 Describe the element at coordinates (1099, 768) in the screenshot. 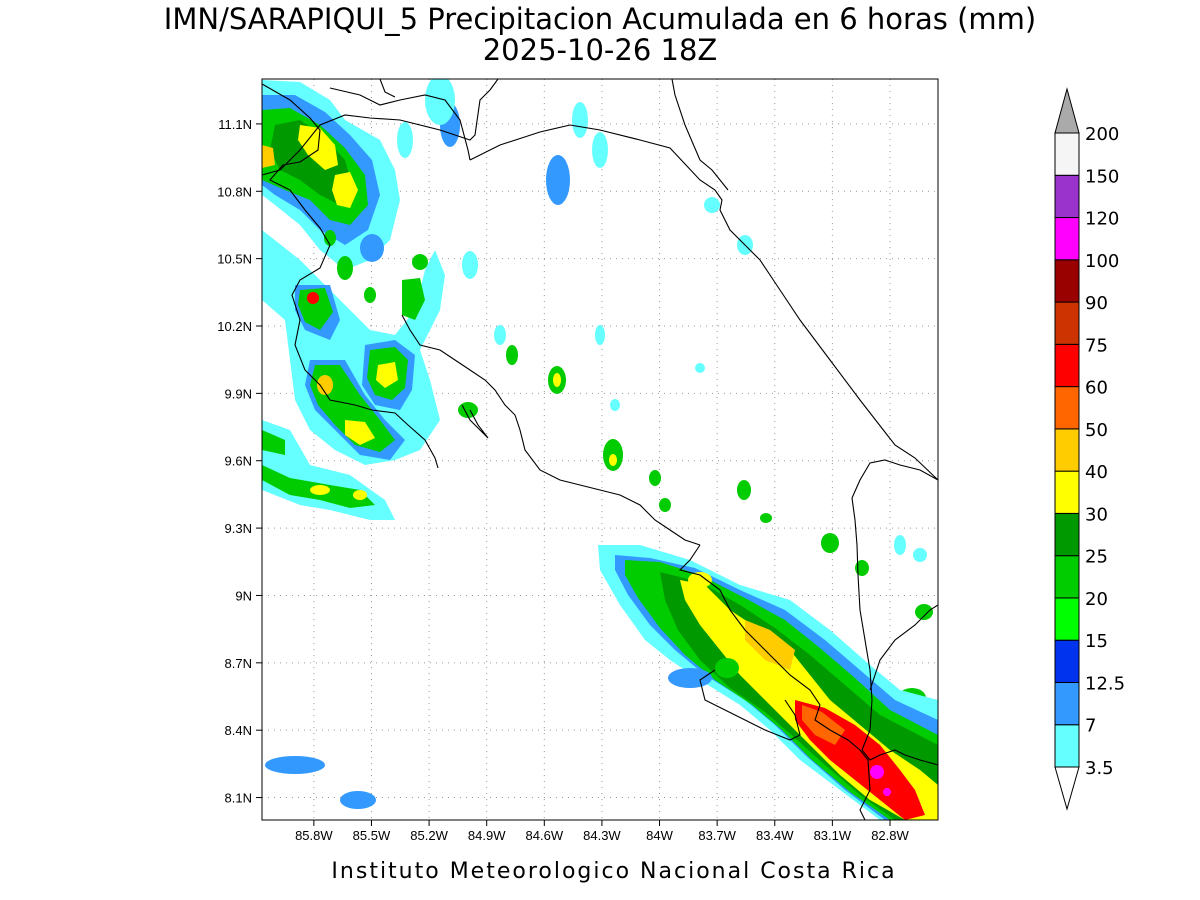

I see `legend-label: 3.5` at that location.